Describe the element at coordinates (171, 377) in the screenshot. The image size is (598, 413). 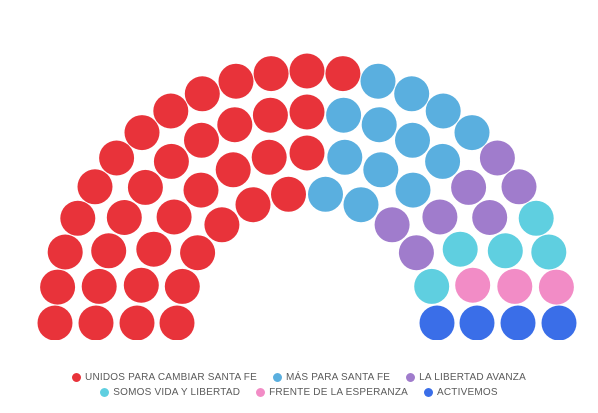
I see `legend-label: UNIDOS PARA CAMBIAR SANTA FE` at that location.